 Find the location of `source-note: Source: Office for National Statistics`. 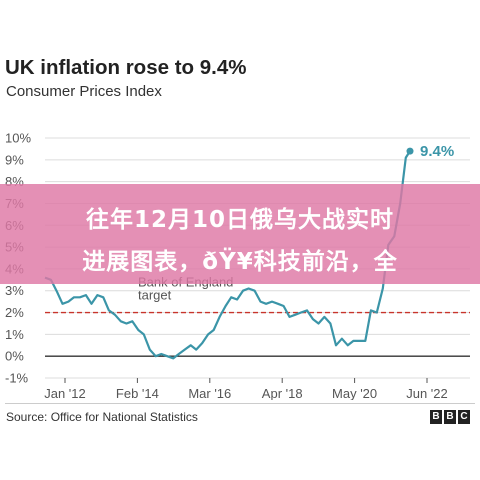

source-note: Source: Office for National Statistics is located at coordinates (102, 417).